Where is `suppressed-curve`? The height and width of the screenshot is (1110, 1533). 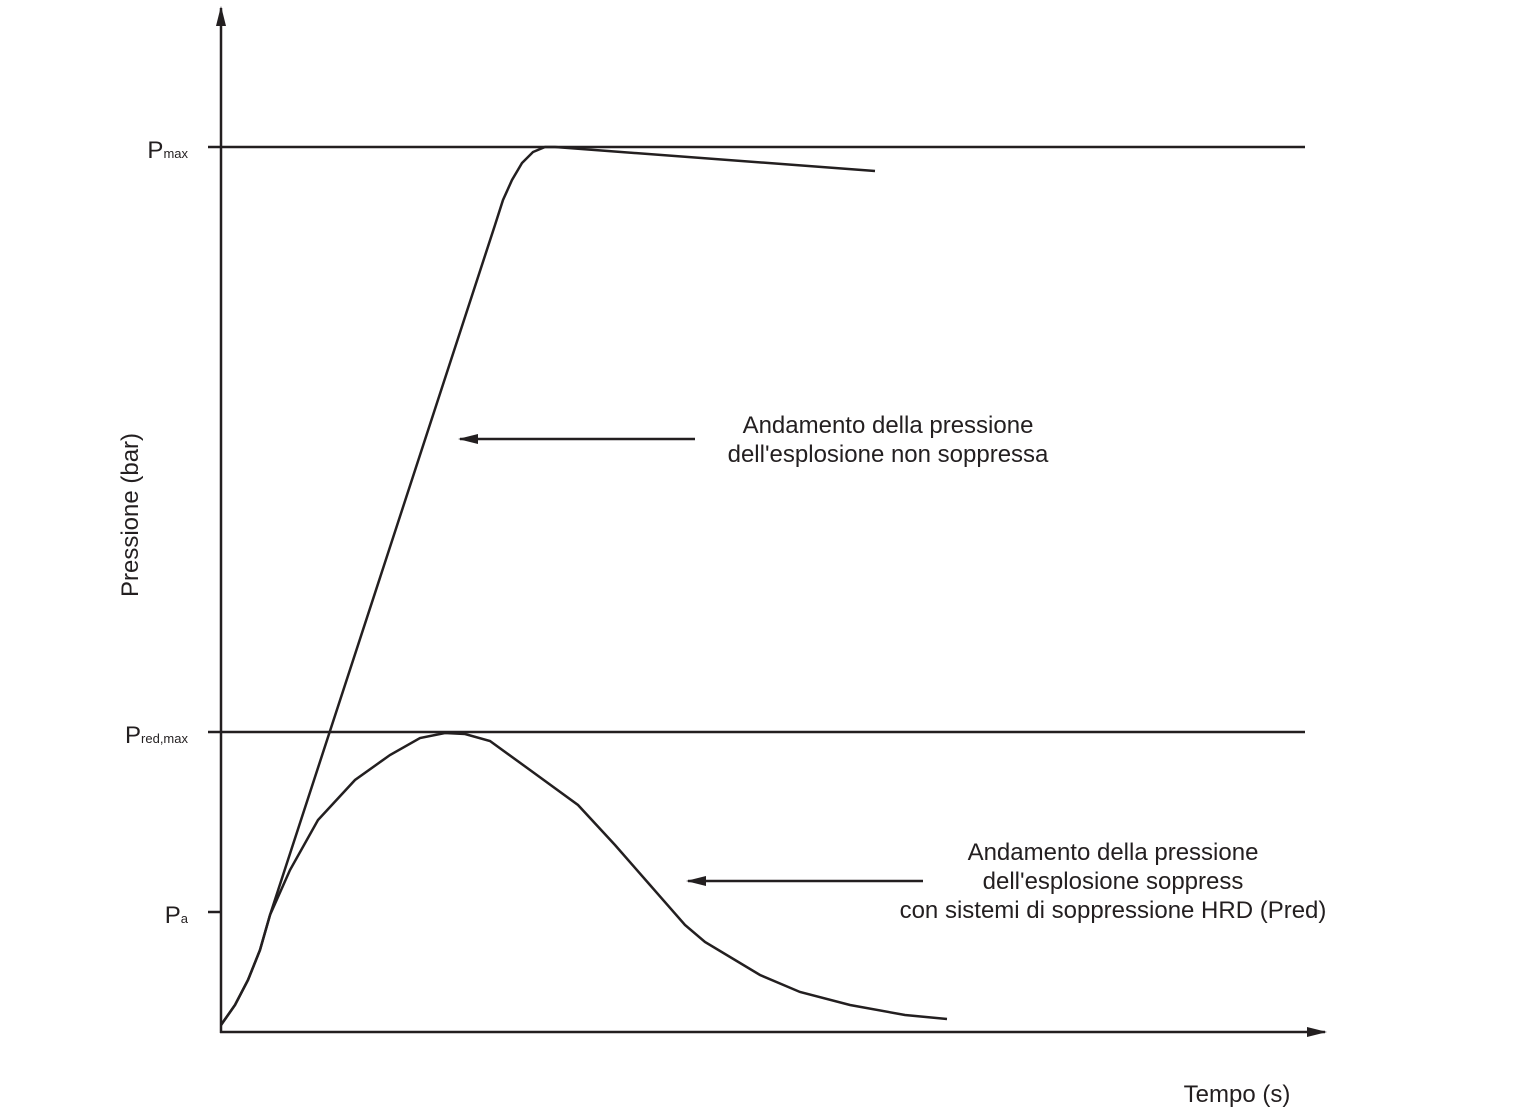 suppressed-curve is located at coordinates (583, 878).